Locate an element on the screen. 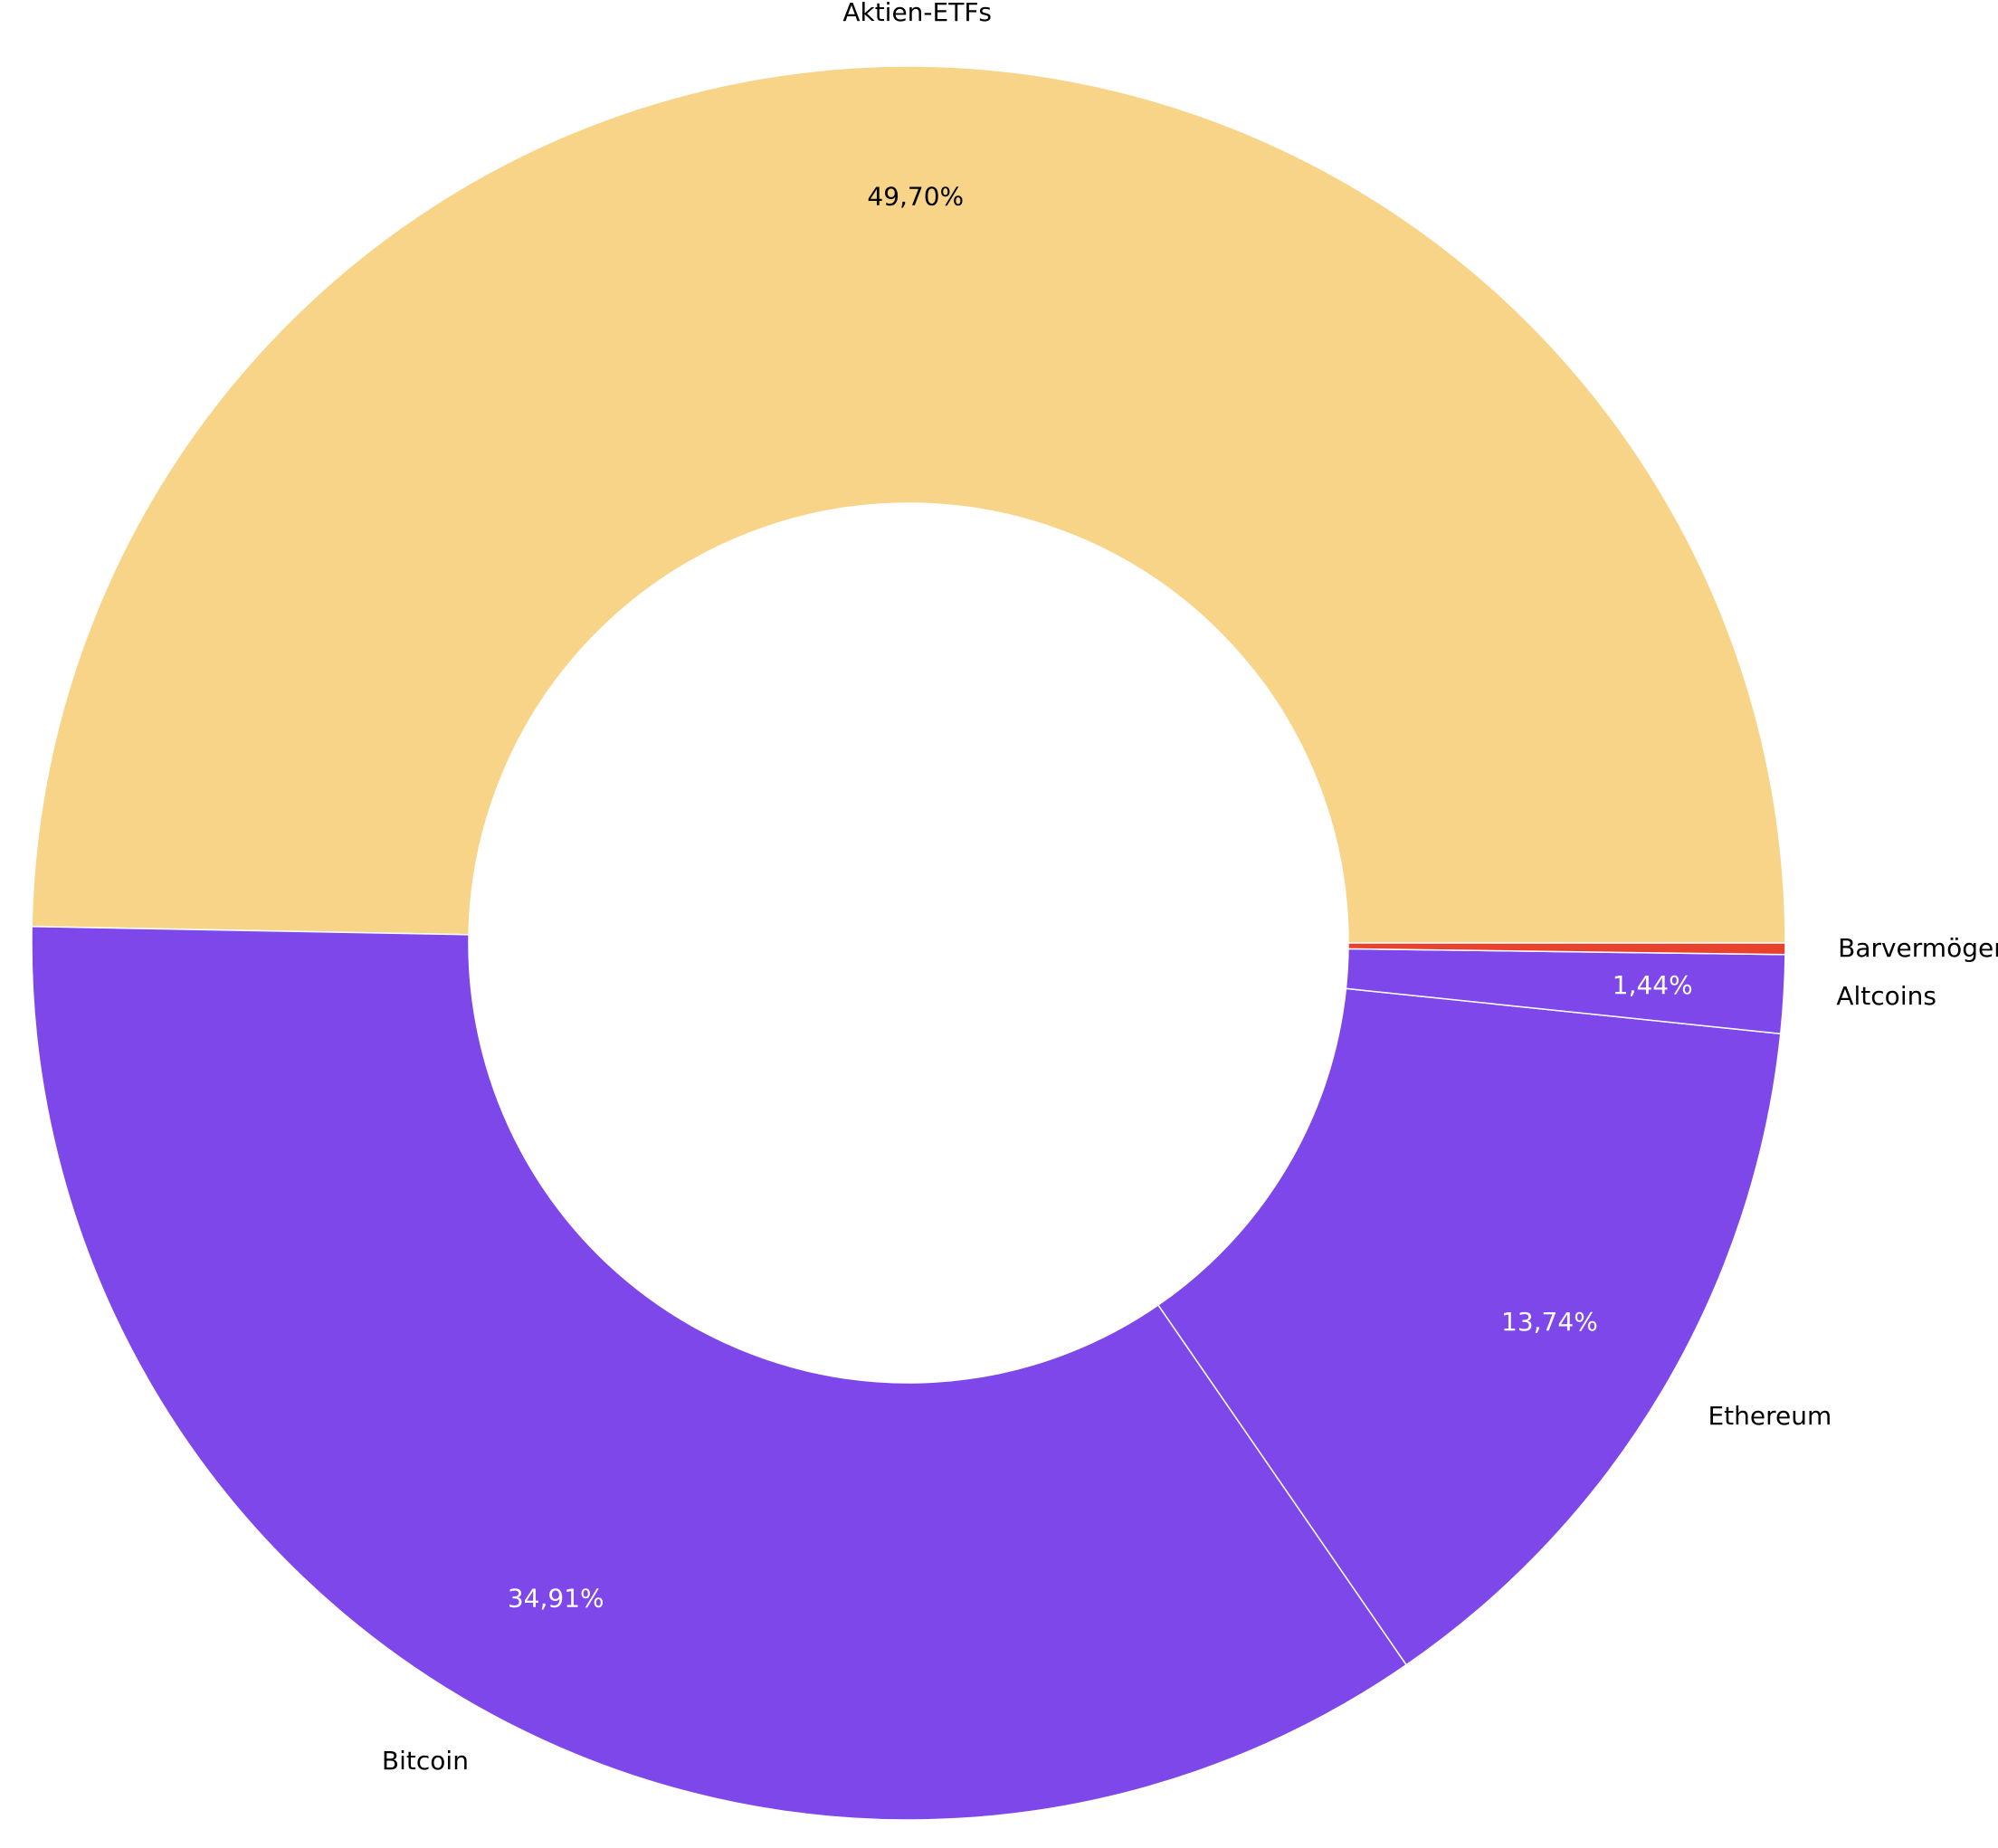 Image resolution: width=1998 pixels, height=1848 pixels. category-label: Altcoins is located at coordinates (1886, 996).